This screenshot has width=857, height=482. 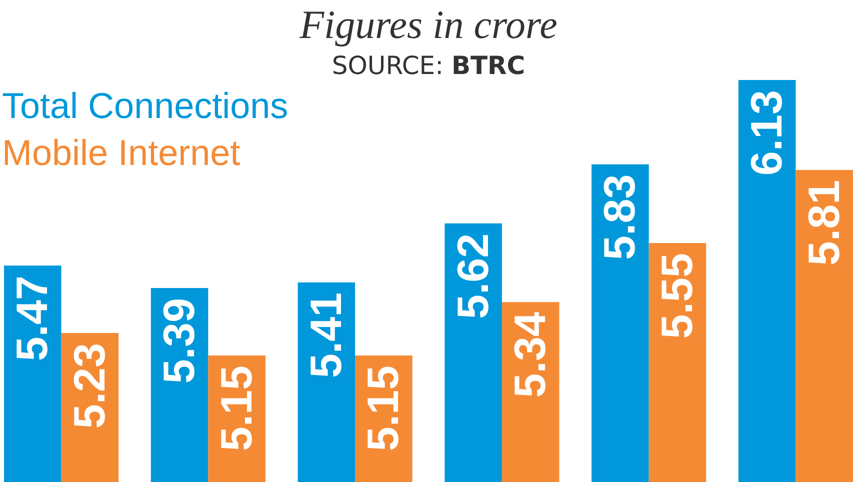 I want to click on source-note: SOURCE: BTRC, so click(x=429, y=65).